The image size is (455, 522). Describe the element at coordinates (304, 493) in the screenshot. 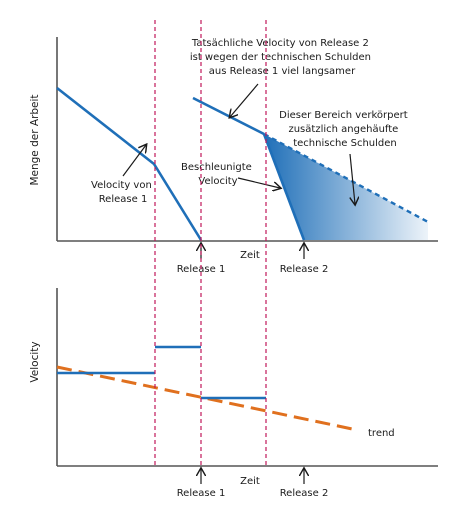

I see `bottom-release-2-label: Release 2` at that location.